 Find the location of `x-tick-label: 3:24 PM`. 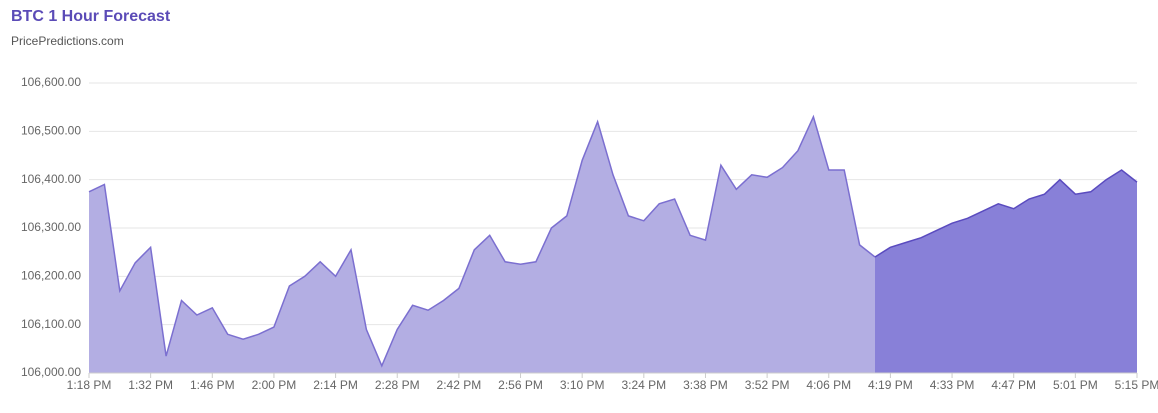

x-tick-label: 3:24 PM is located at coordinates (643, 385).